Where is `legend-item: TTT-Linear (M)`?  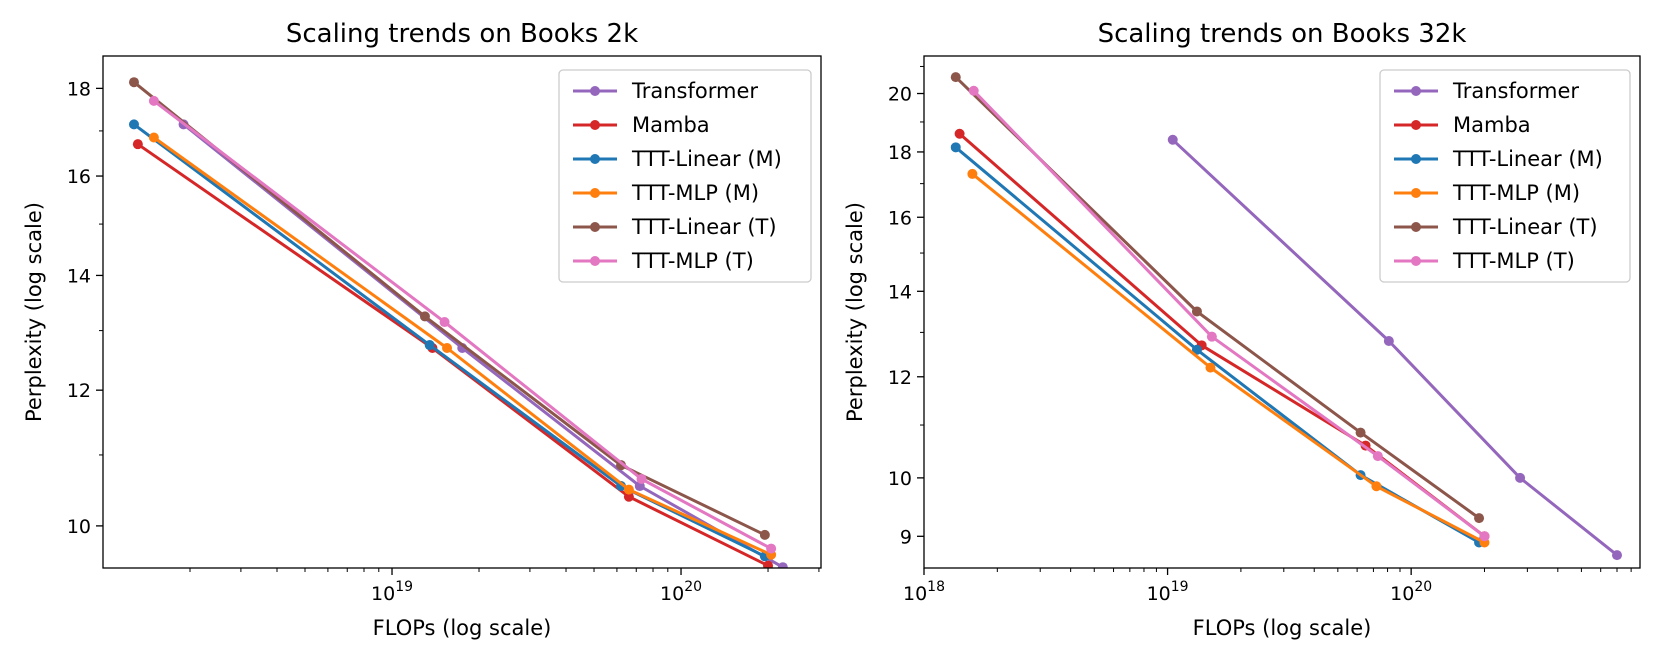
legend-item: TTT-Linear (M) is located at coordinates (1498, 159).